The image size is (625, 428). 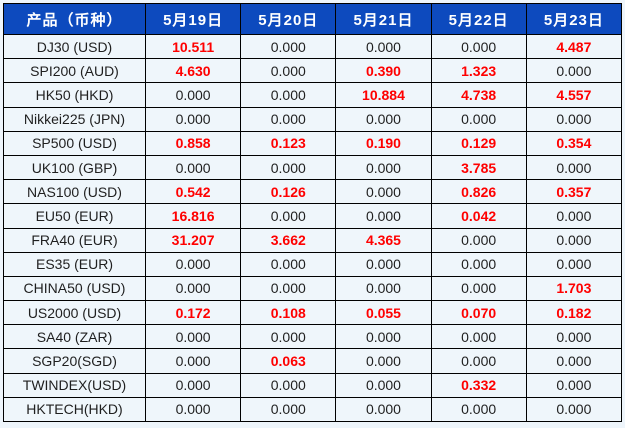 What do you see at coordinates (74, 361) in the screenshot?
I see `product-cell: SGP20(SGD)` at bounding box center [74, 361].